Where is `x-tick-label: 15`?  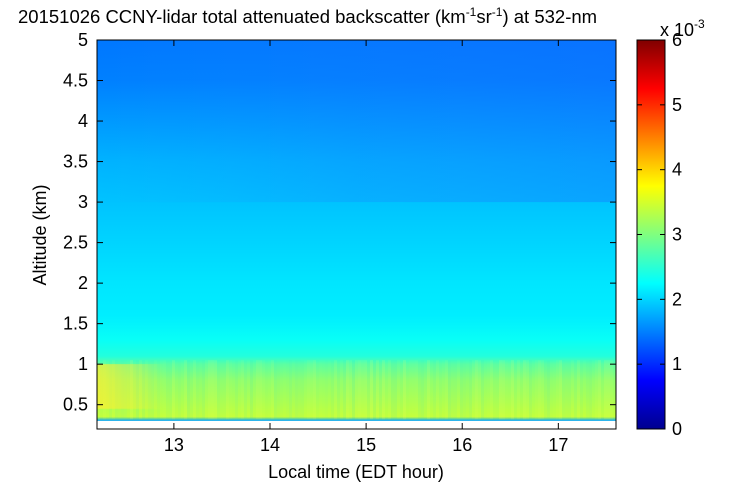
x-tick-label: 15 is located at coordinates (366, 445).